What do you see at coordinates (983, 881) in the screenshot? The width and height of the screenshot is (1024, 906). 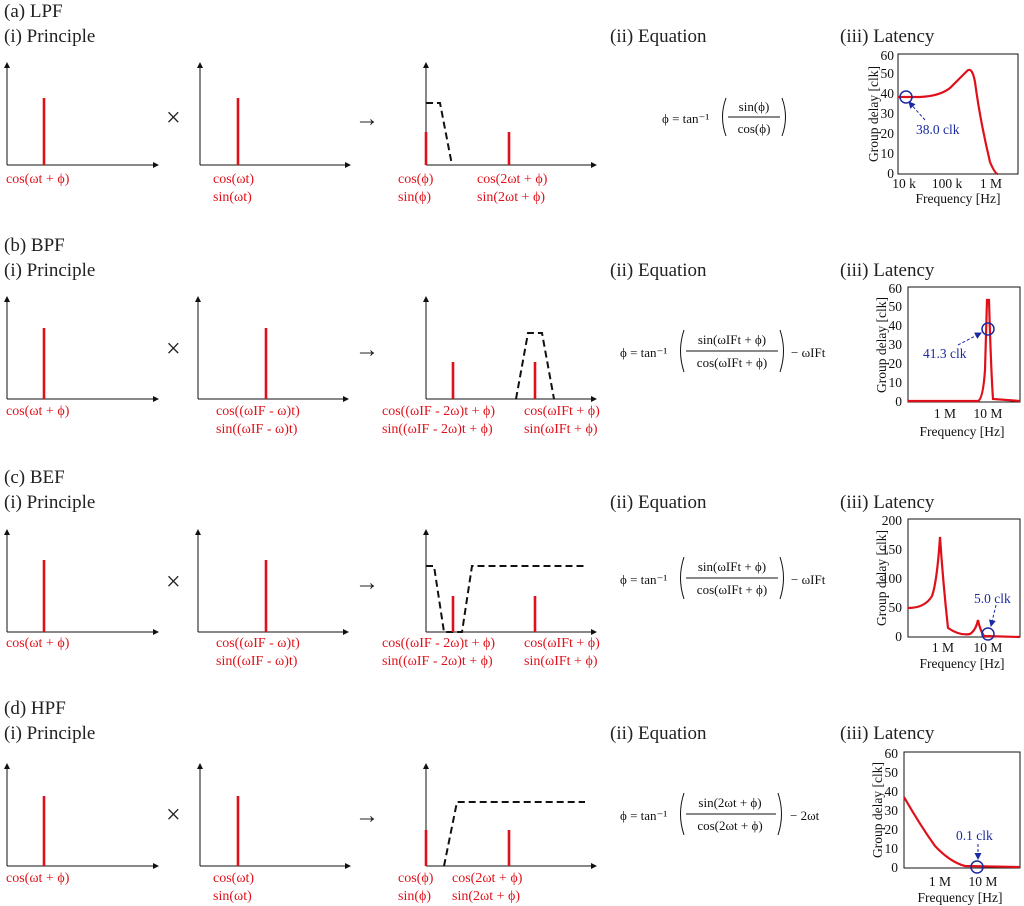 I see `x-tick: 10 M` at bounding box center [983, 881].